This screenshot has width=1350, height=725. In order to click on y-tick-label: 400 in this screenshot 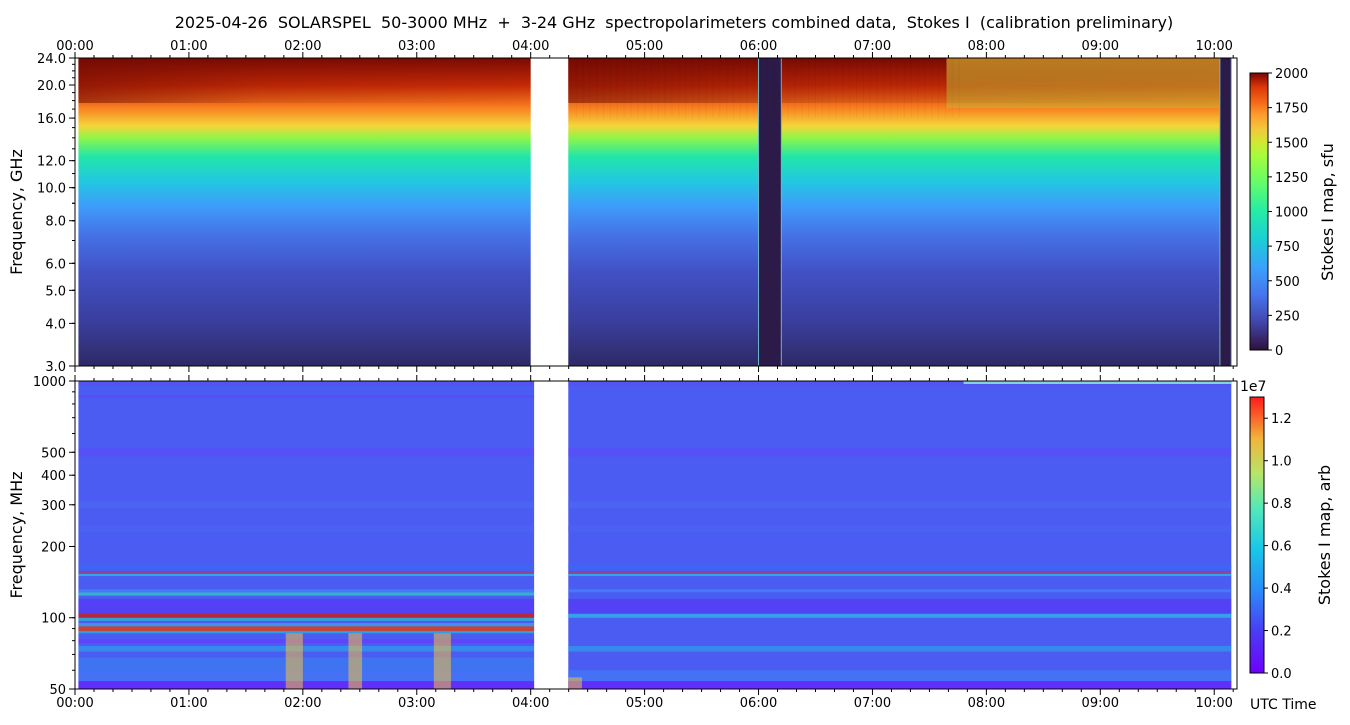, I will do `click(53, 476)`.